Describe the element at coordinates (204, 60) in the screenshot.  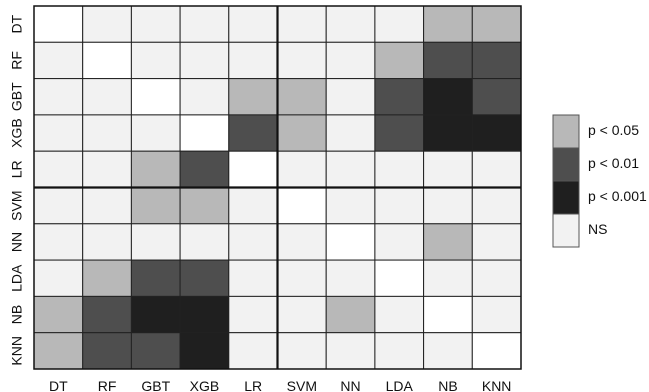
I see `heatmap-cell-rf-xgb` at that location.